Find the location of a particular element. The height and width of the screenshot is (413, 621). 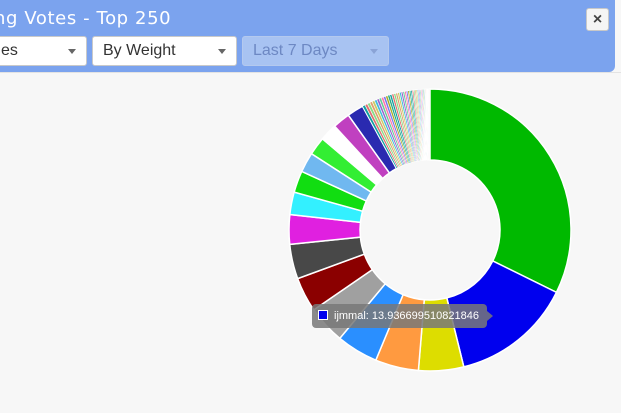

donut-slice is located at coordinates (500, 191).